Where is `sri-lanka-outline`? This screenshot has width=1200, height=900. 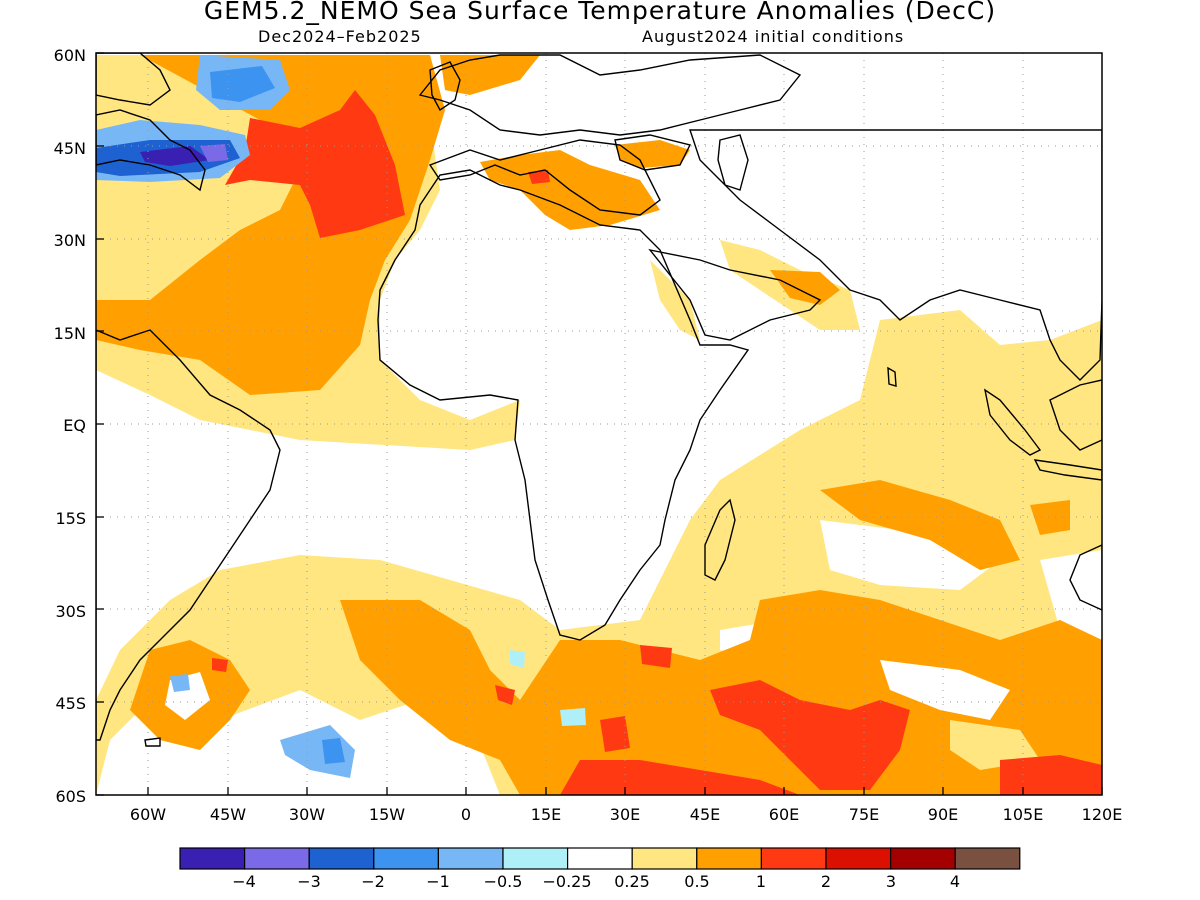 sri-lanka-outline is located at coordinates (892, 376).